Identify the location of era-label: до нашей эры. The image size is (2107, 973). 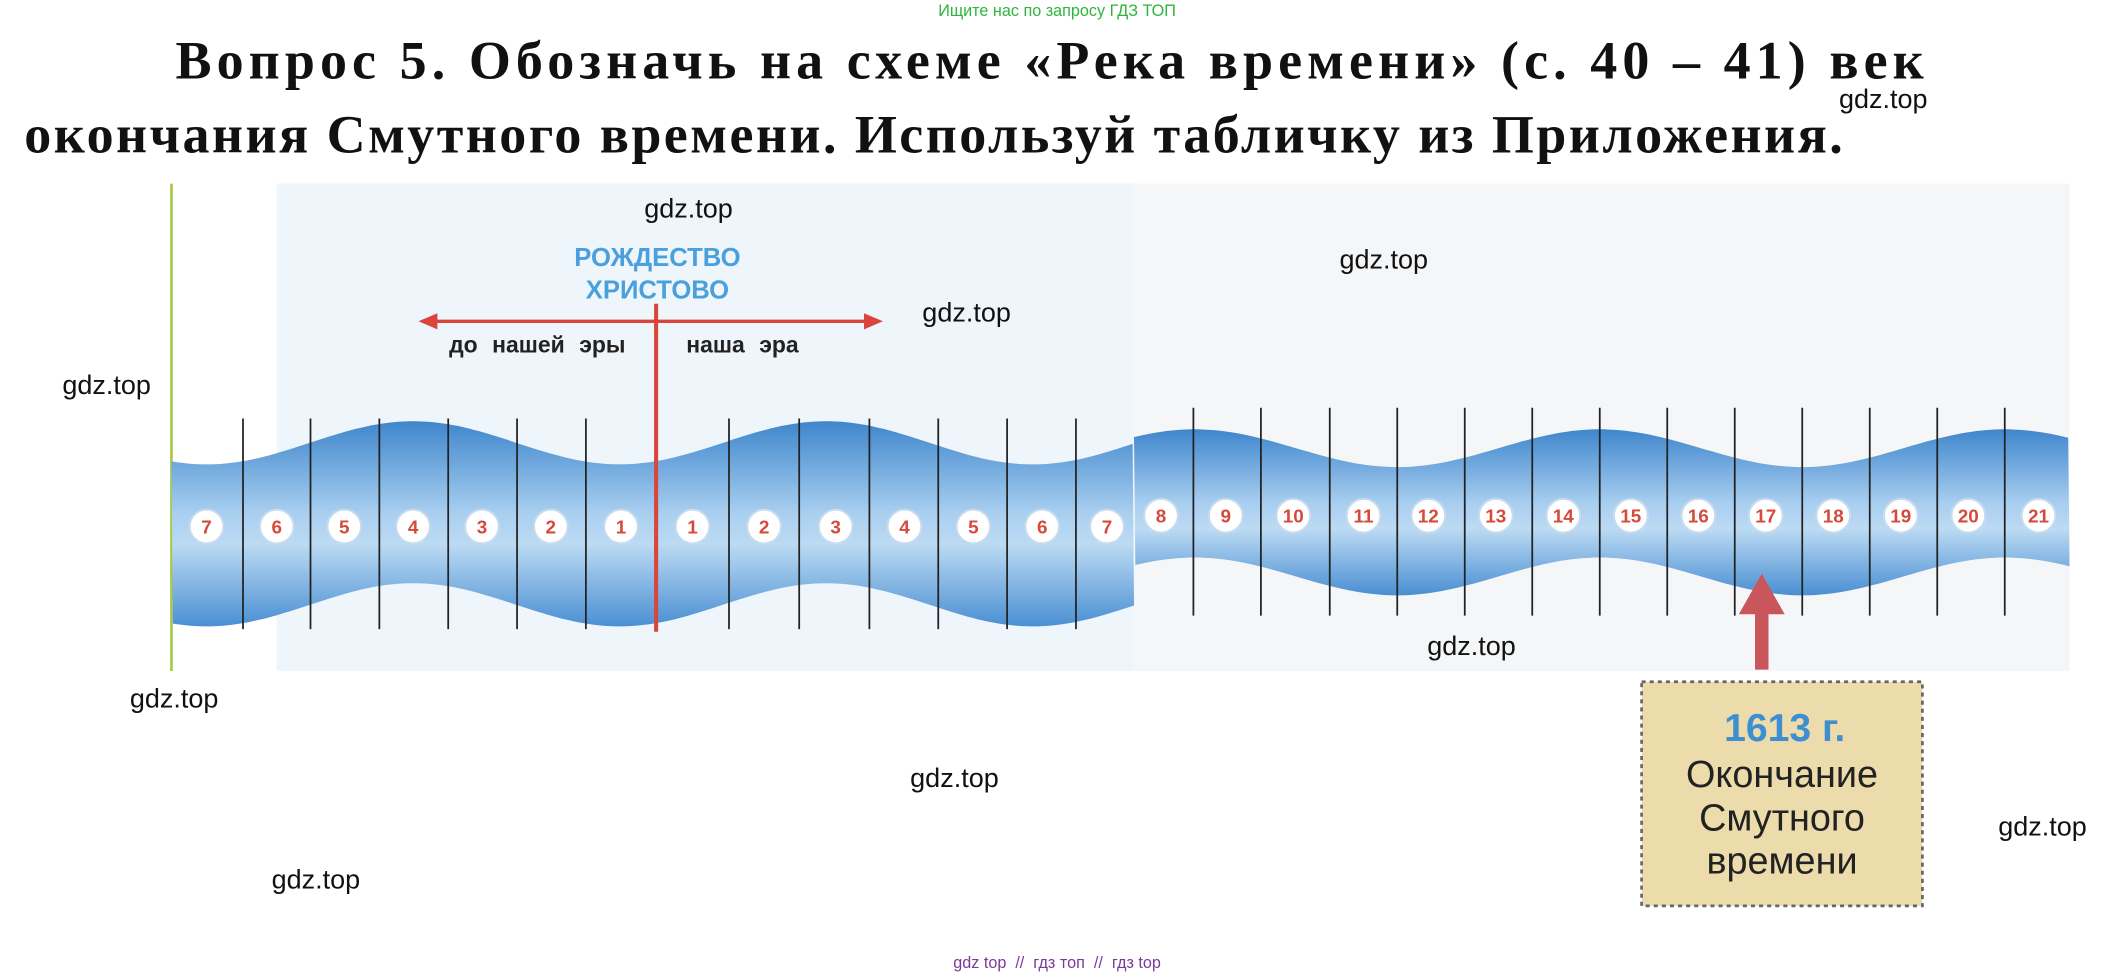
(537, 344).